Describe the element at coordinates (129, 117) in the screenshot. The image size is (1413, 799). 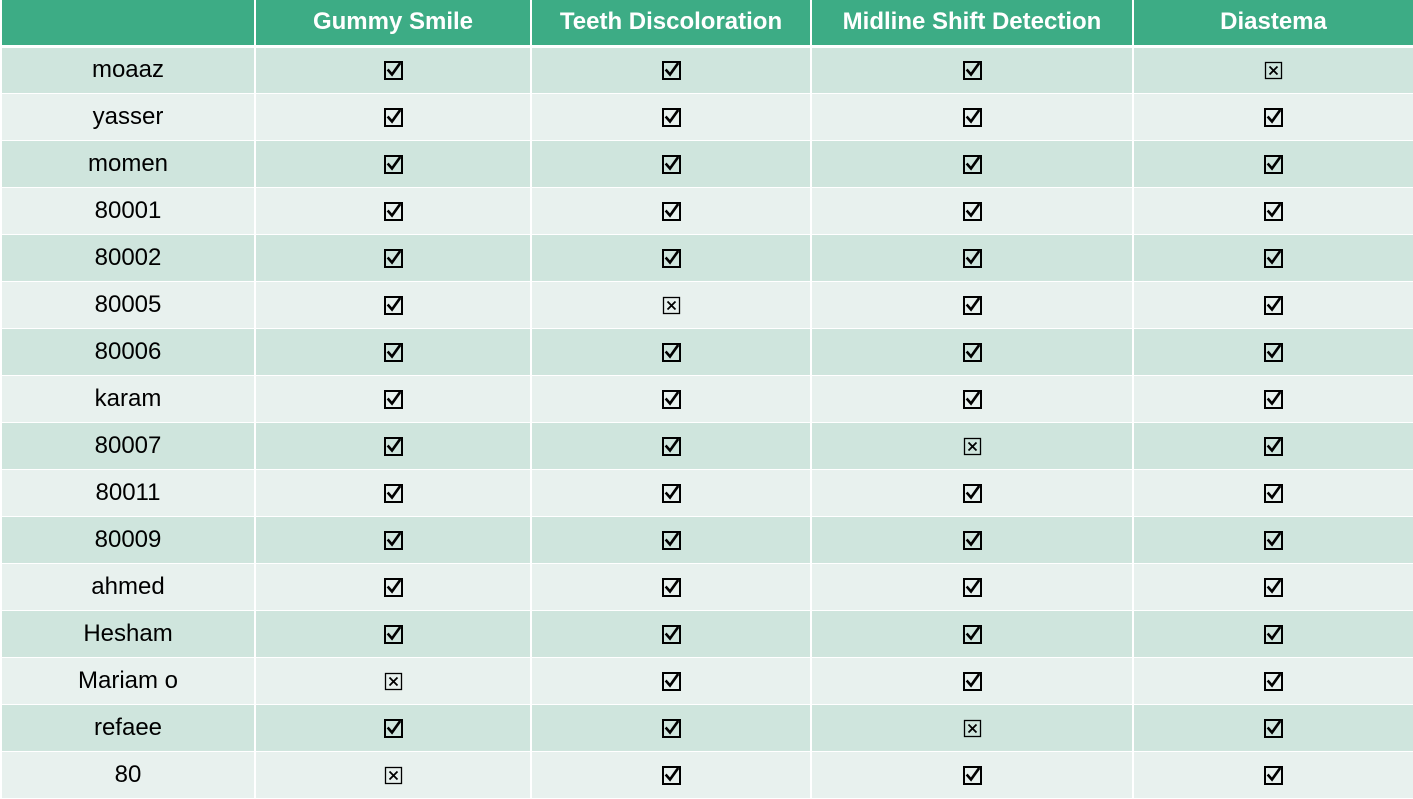
I see `row-name-cell: yasser` at that location.